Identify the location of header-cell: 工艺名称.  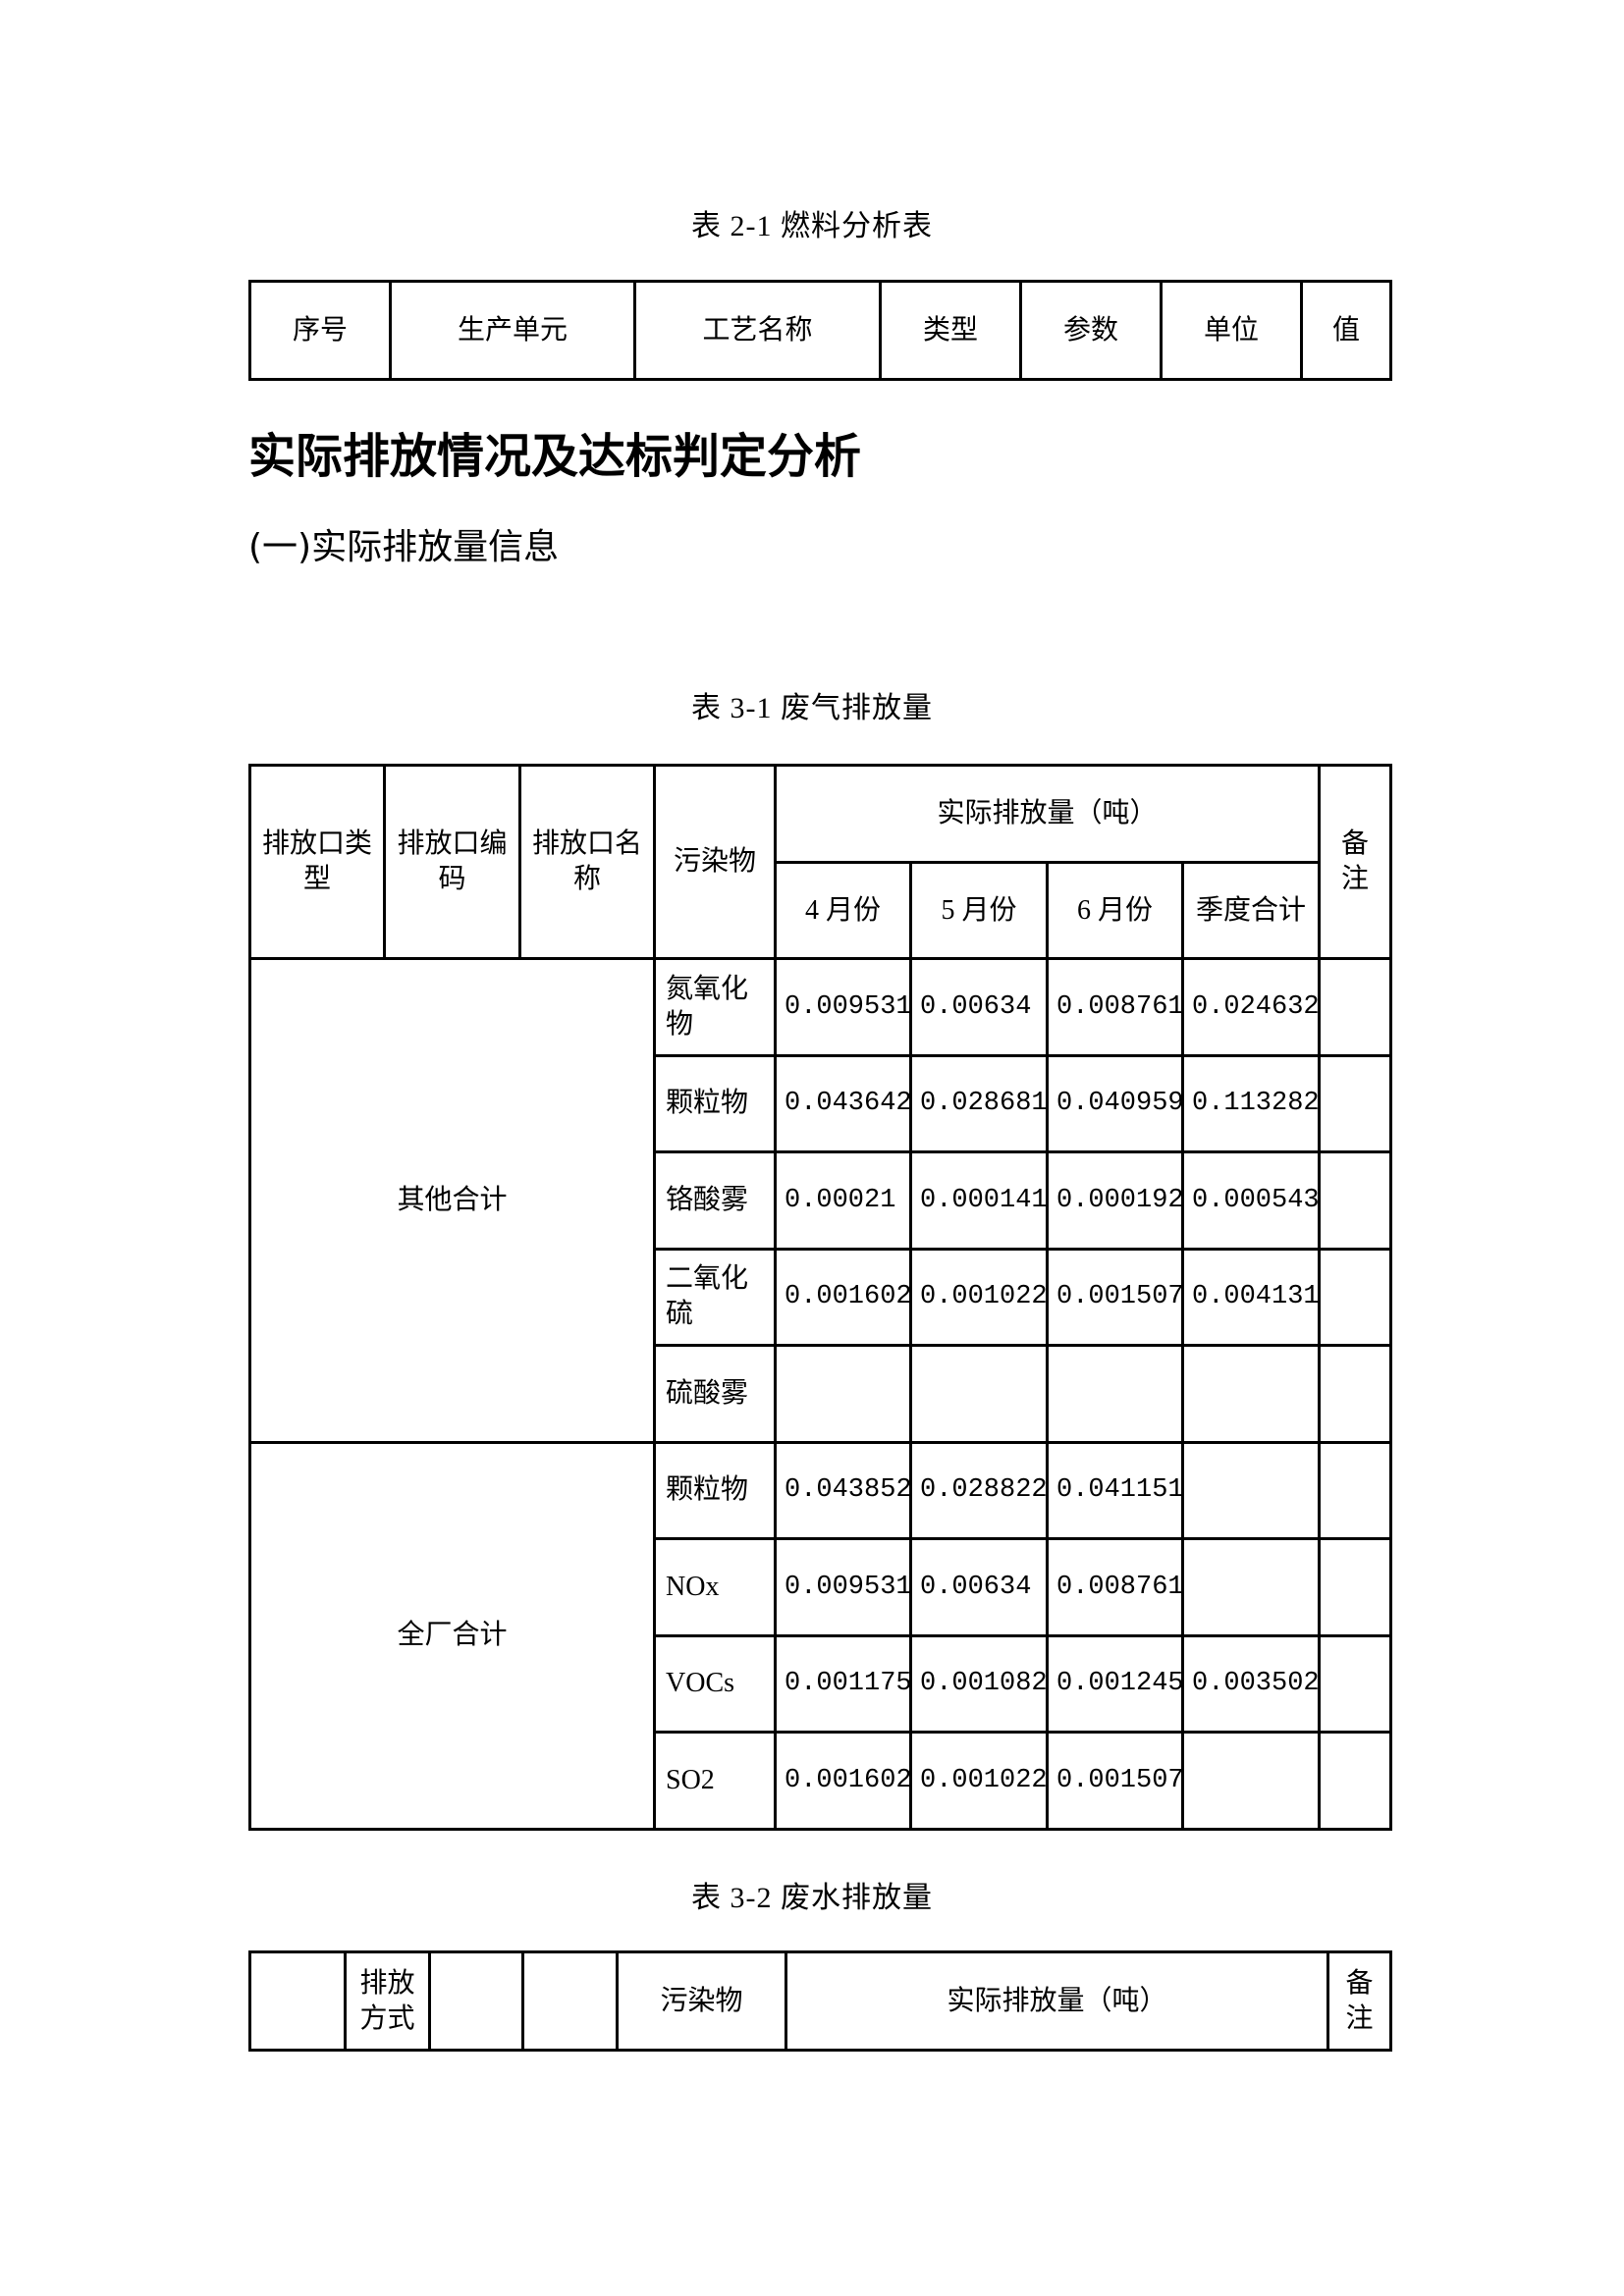
(757, 330).